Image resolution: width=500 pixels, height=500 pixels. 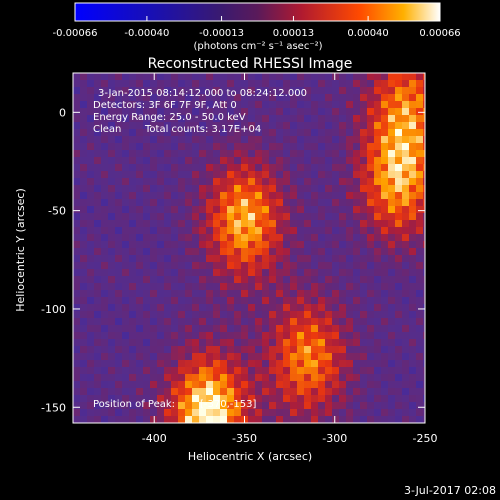 What do you see at coordinates (244, 438) in the screenshot?
I see `x-tick-label: -350` at bounding box center [244, 438].